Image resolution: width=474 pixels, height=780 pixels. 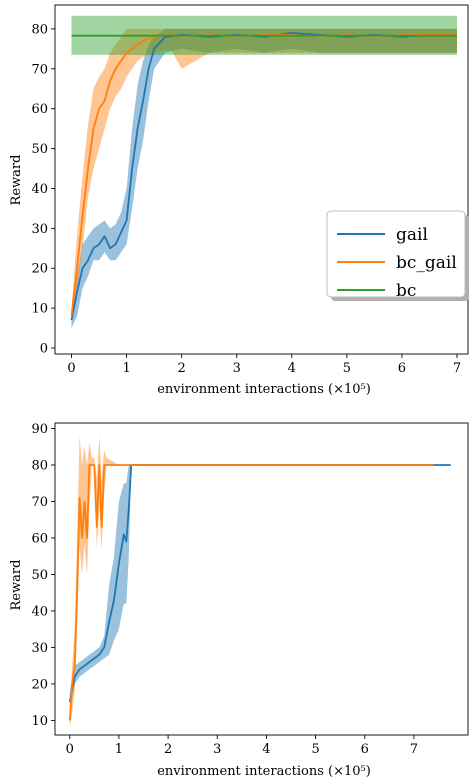 I want to click on bottom-chart-y-tick-label: 20, so click(x=39, y=684).